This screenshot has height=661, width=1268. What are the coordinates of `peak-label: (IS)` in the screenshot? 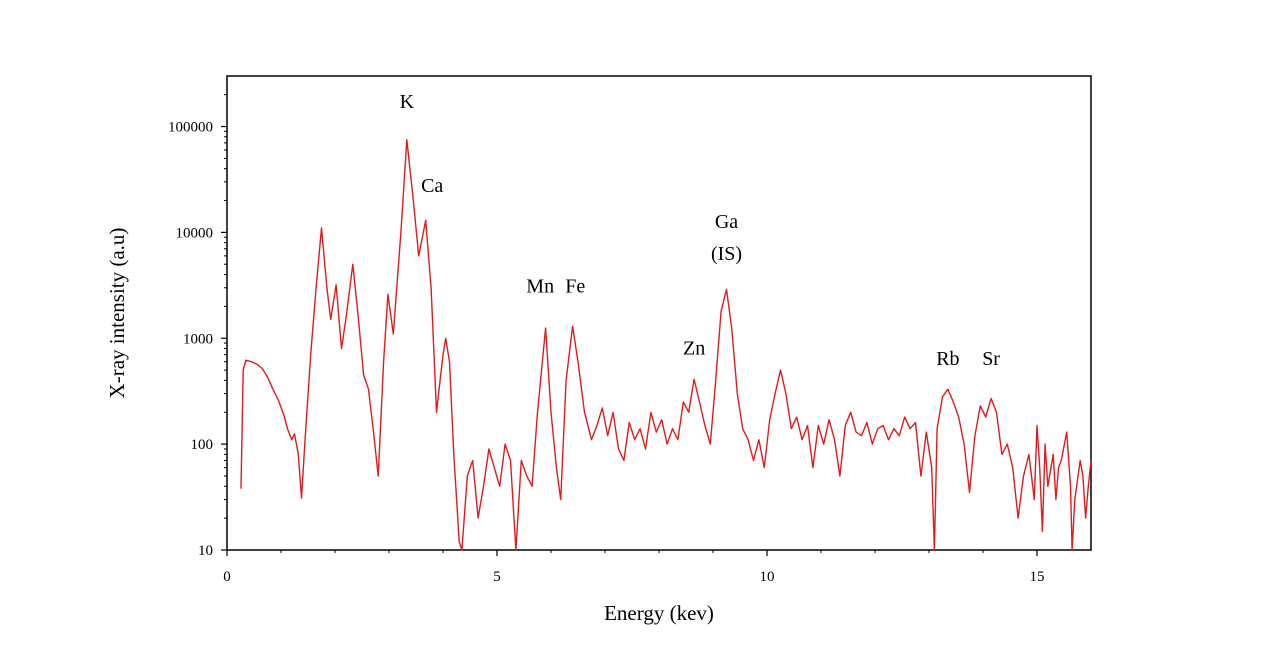 It's located at (726, 254).